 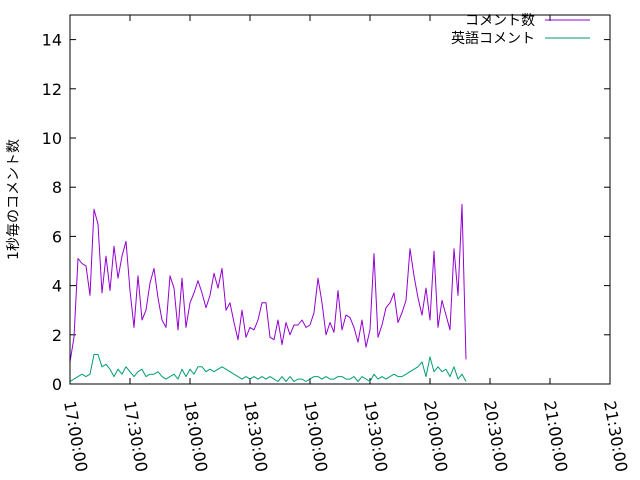 I want to click on y-tick-label: 10, so click(x=52, y=138).